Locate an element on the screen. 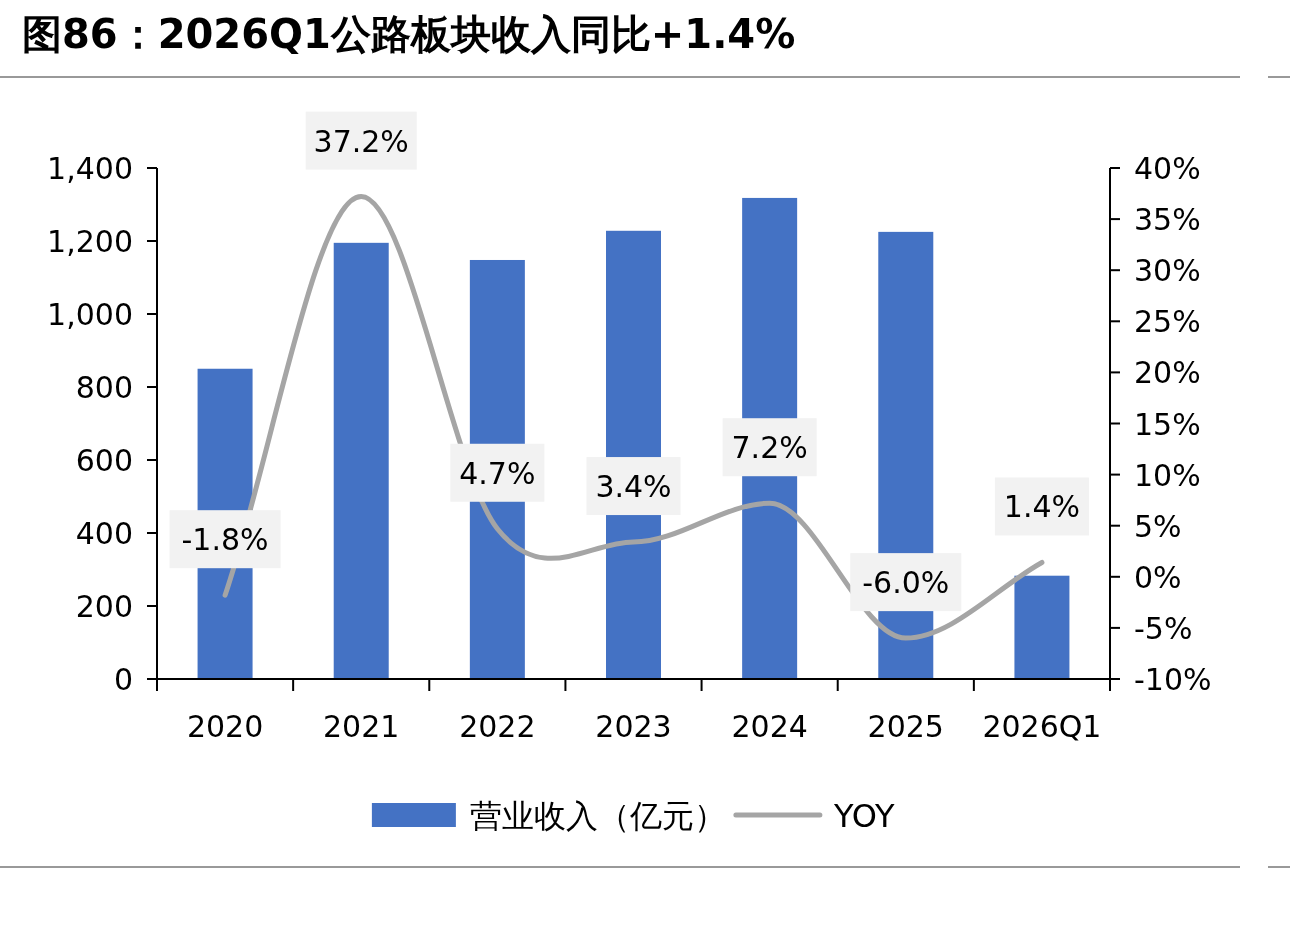  data-label: 1.4% is located at coordinates (1042, 507).